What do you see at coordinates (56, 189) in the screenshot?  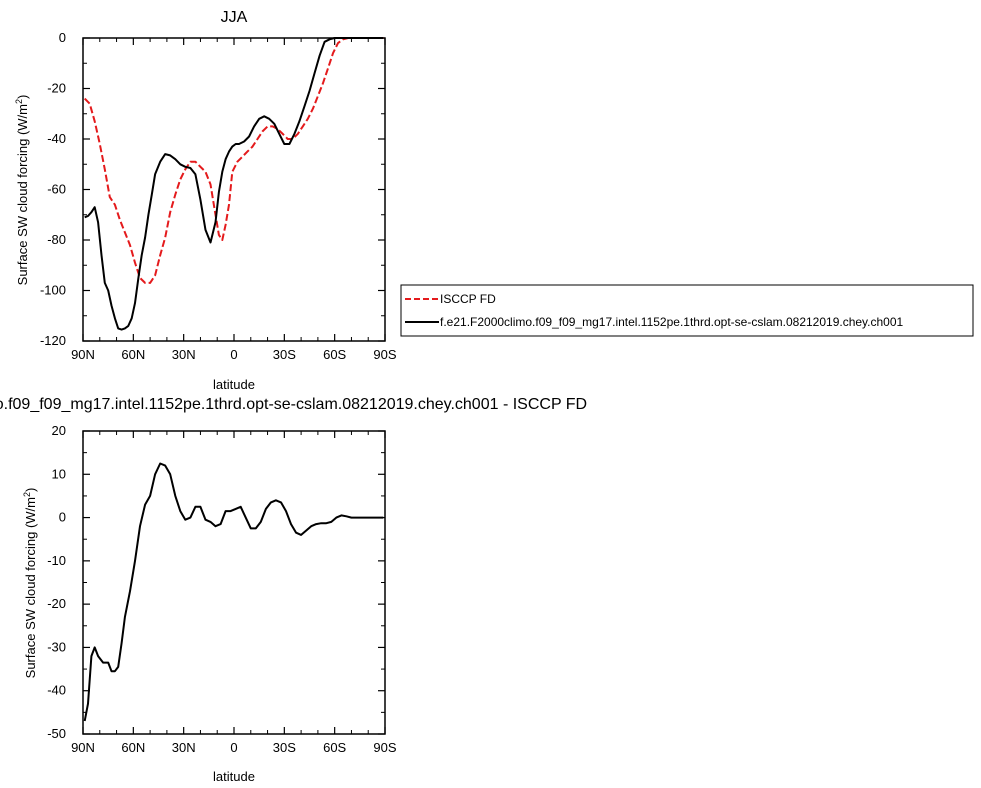 I see `top-ytick-label: -60` at bounding box center [56, 189].